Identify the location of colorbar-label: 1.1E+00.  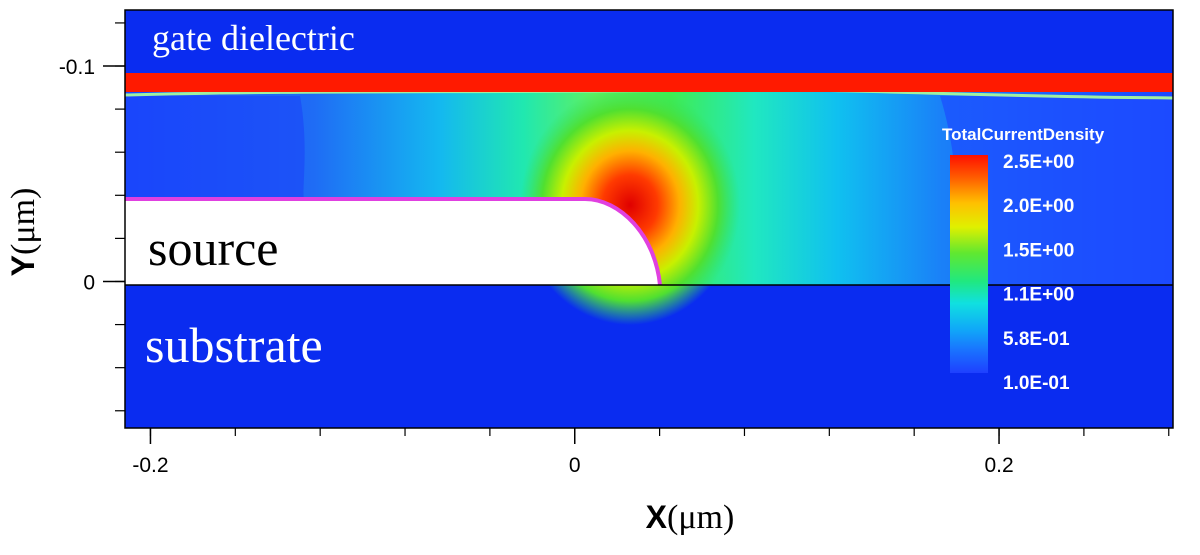
(1038, 295).